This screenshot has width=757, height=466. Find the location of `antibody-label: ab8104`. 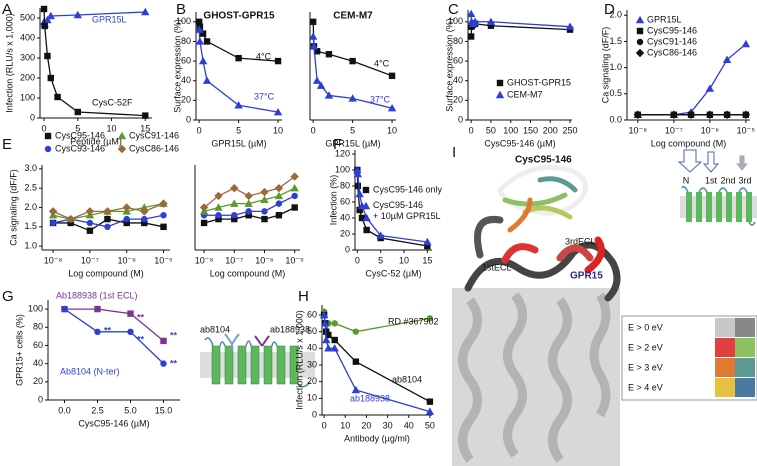

antibody-label: ab8104 is located at coordinates (215, 329).